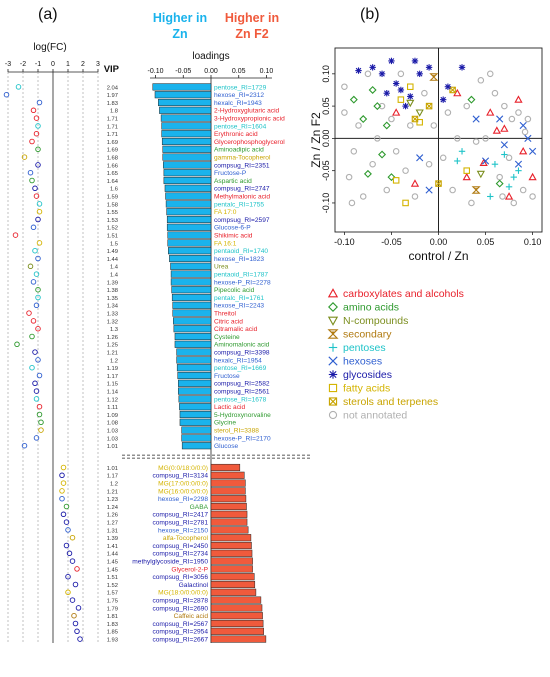 The height and width of the screenshot is (677, 550). I want to click on panel-b-label: (b), so click(370, 14).